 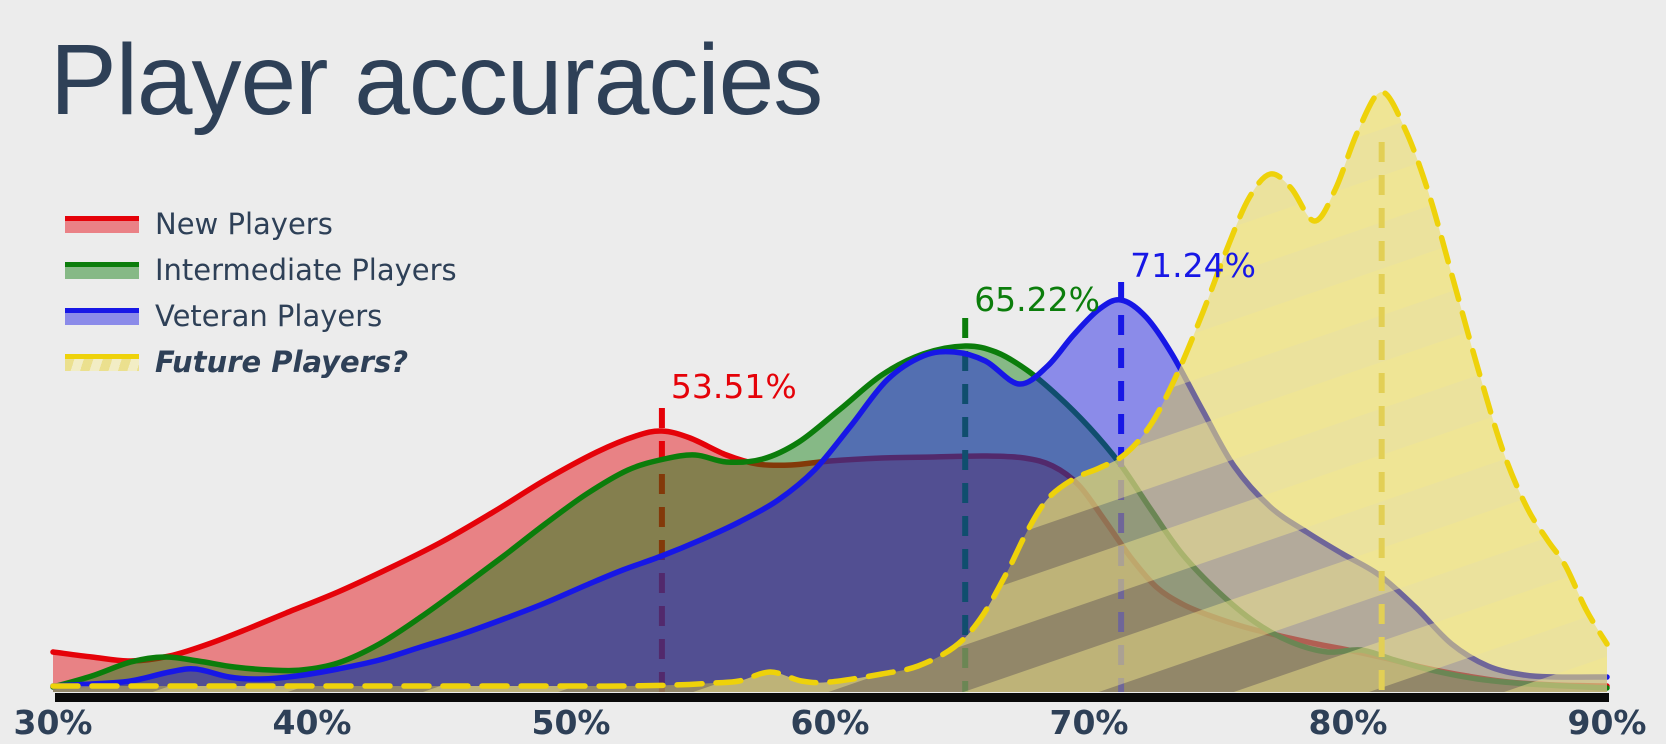 What do you see at coordinates (571, 722) in the screenshot?
I see `x-tick-label-50: 50%` at bounding box center [571, 722].